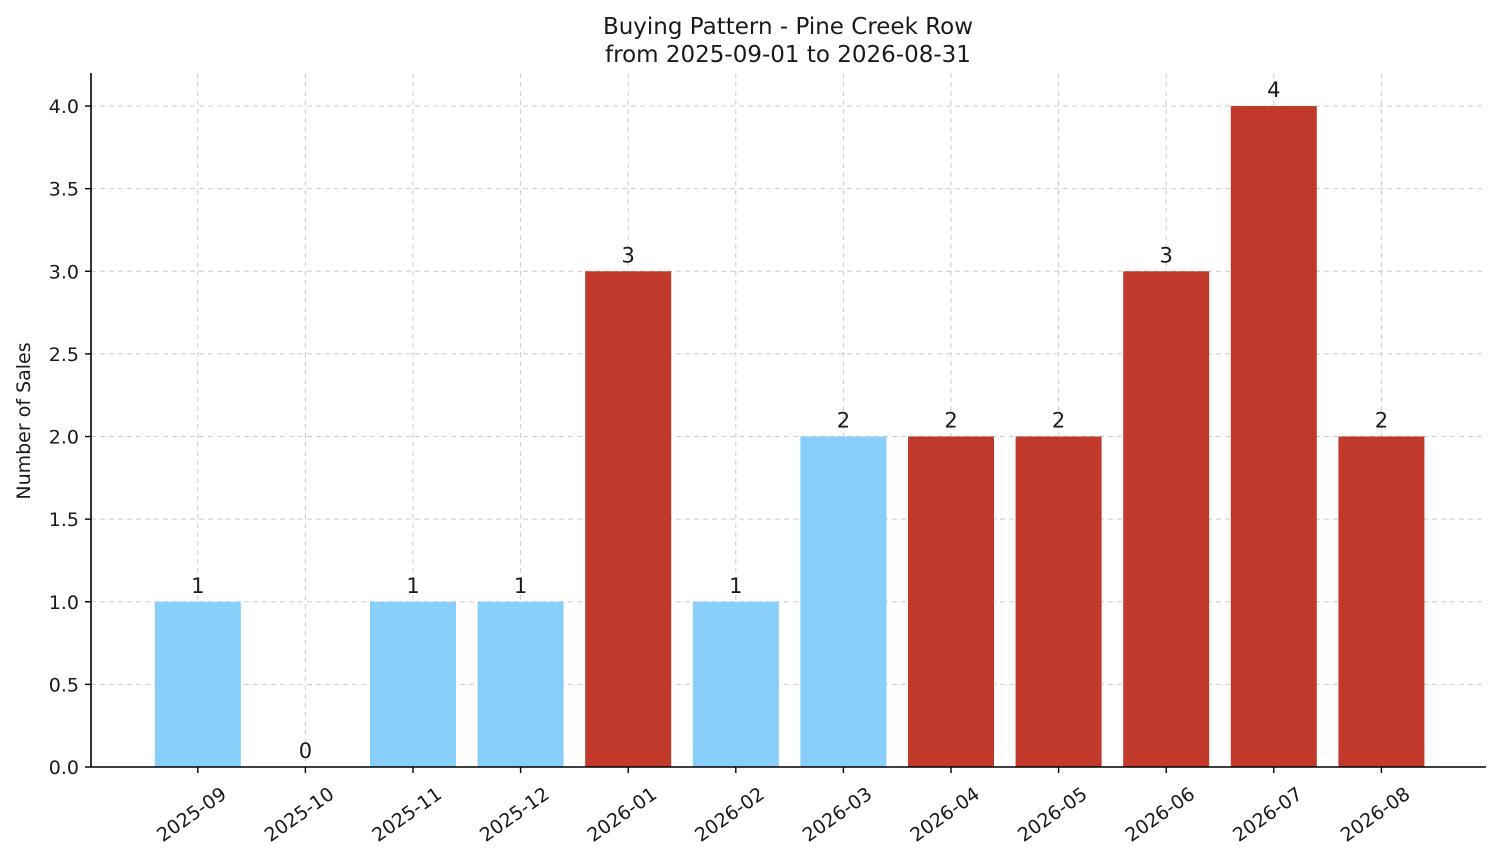 This screenshot has width=1501, height=863. What do you see at coordinates (64, 685) in the screenshot?
I see `y-tick-label: 0.5` at bounding box center [64, 685].